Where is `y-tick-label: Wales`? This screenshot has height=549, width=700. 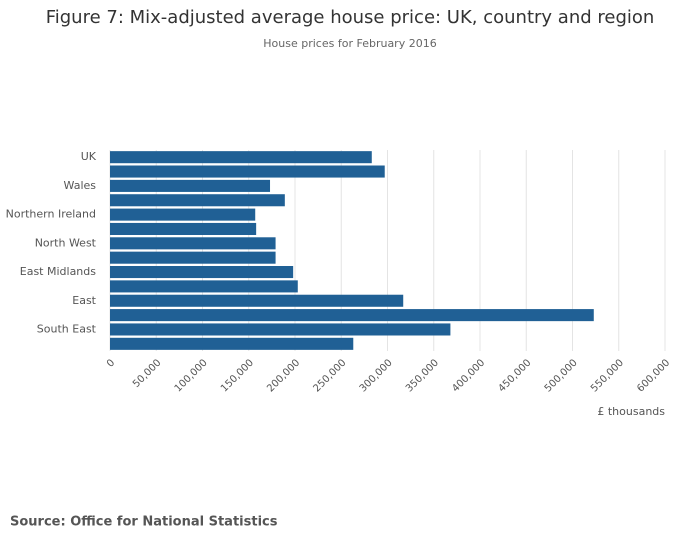 y-tick-label: Wales is located at coordinates (80, 185).